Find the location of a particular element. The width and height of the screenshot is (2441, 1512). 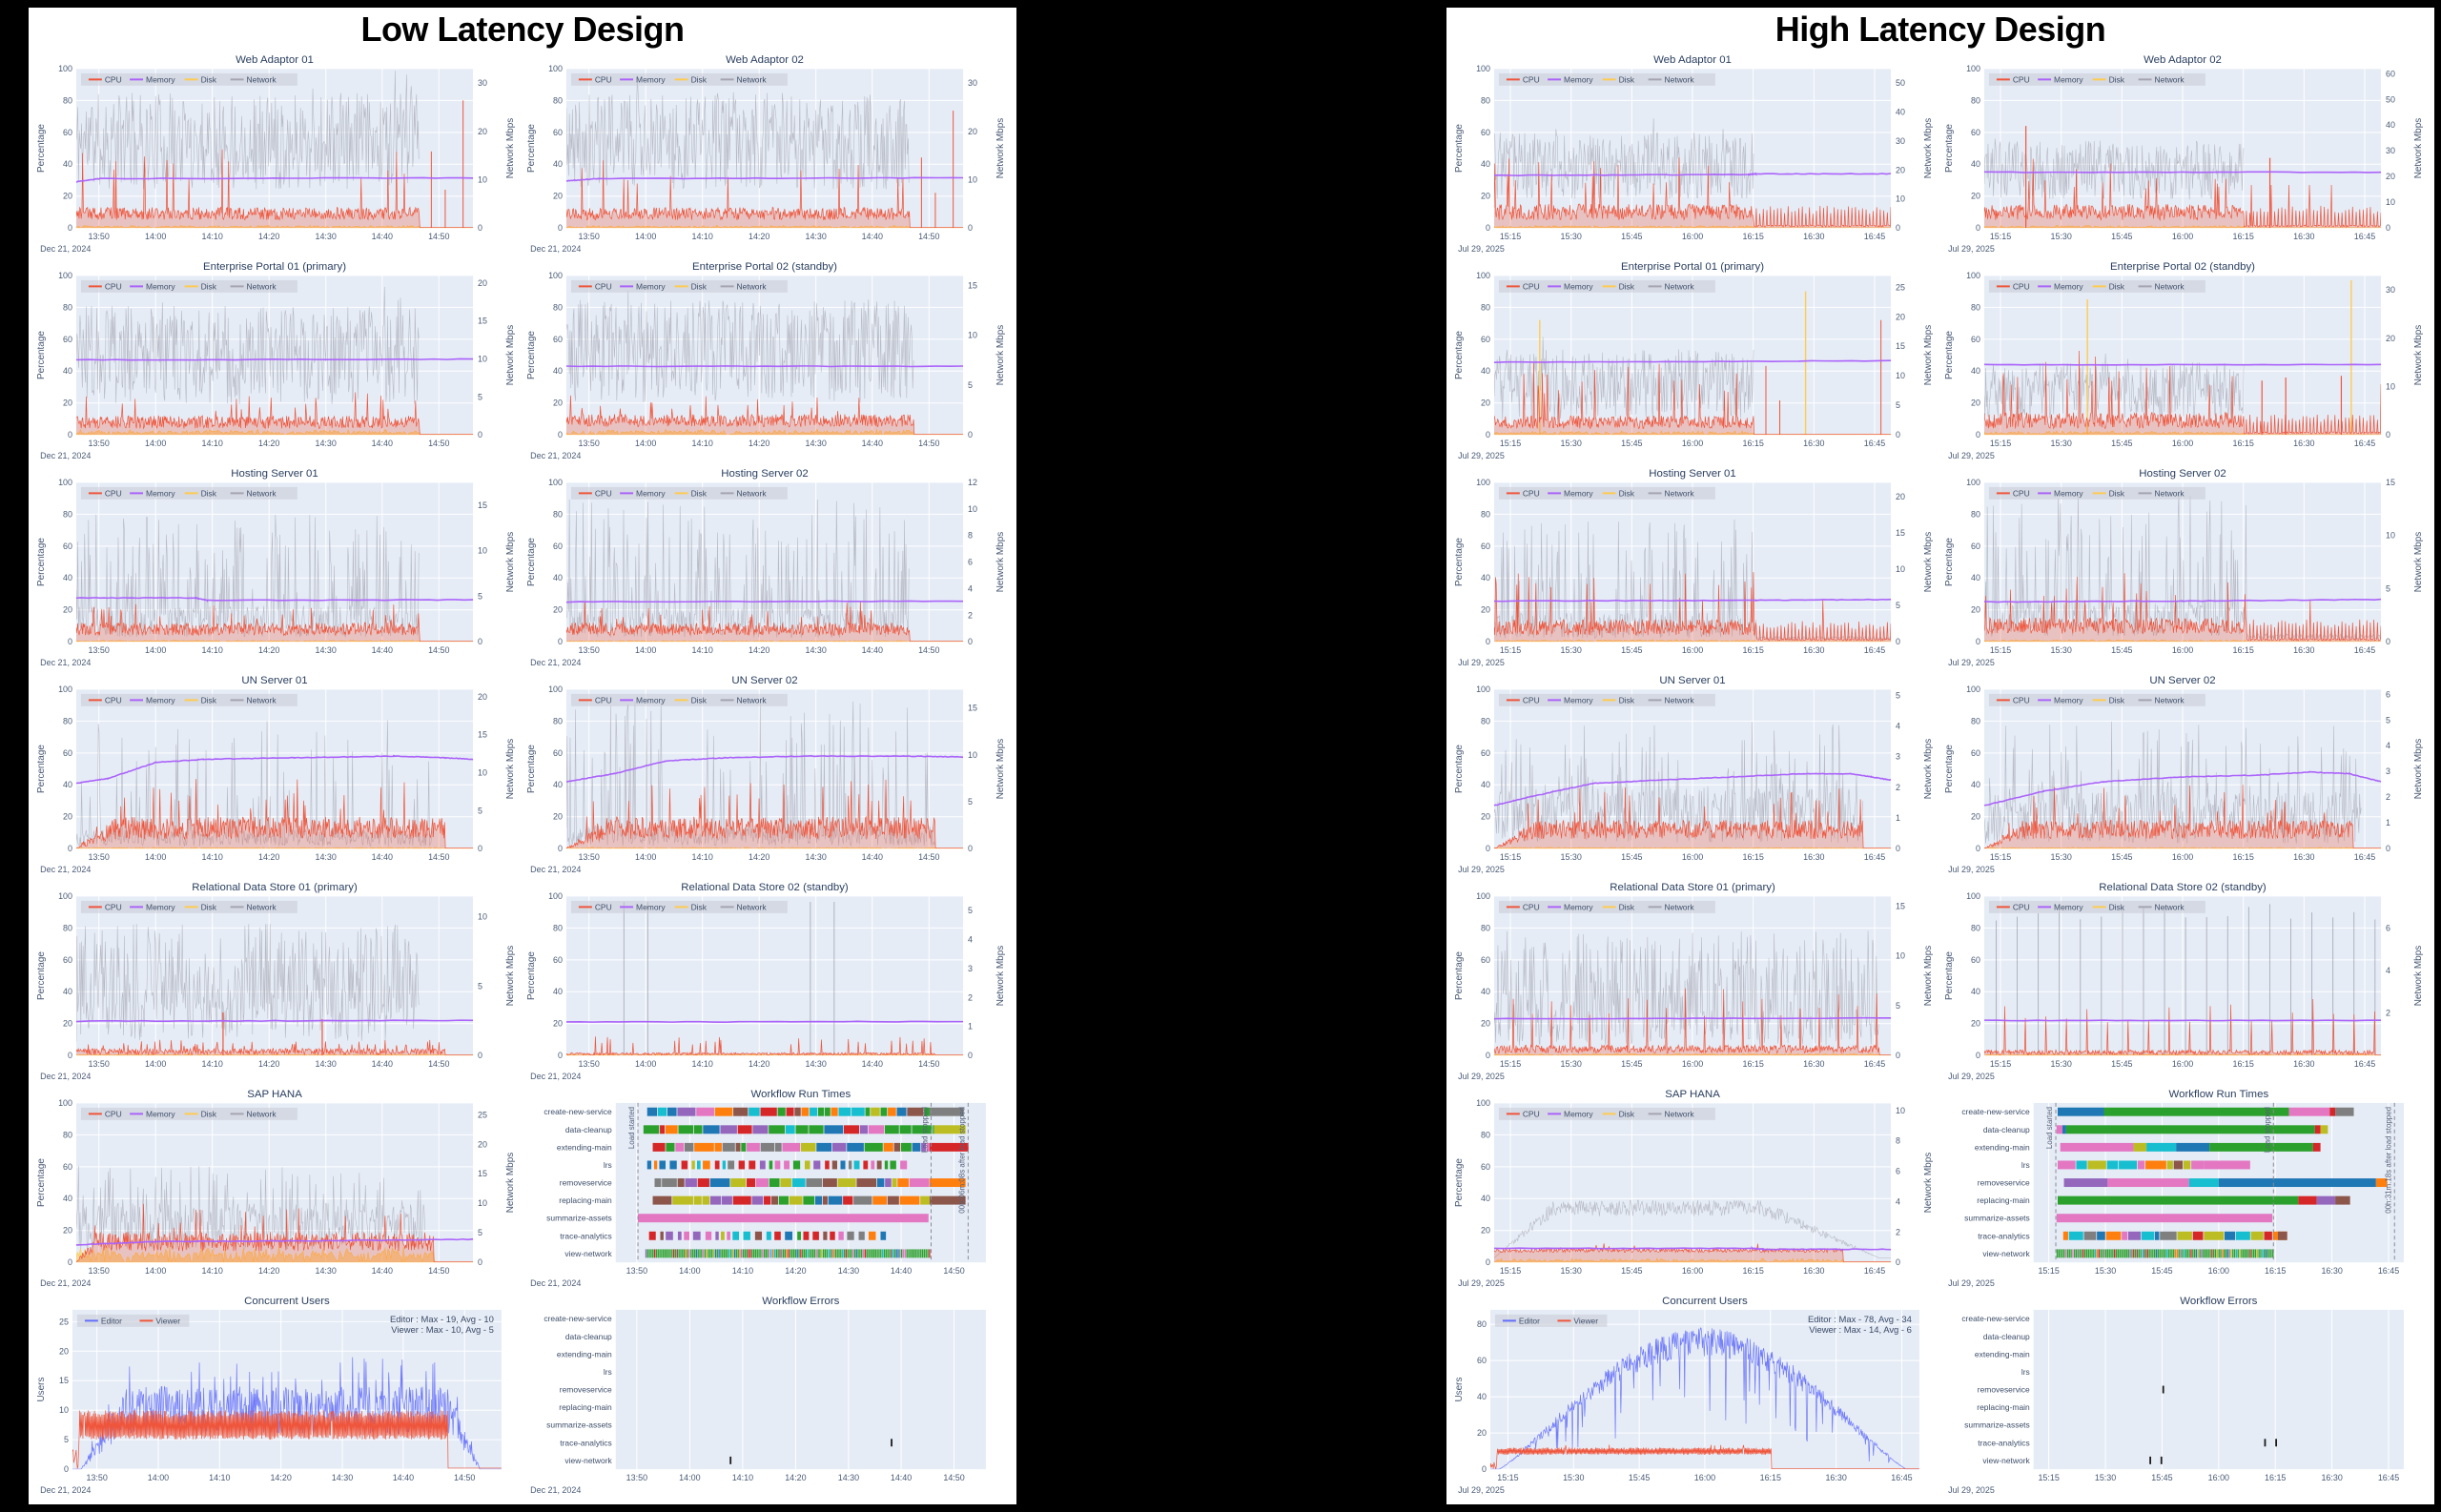

svg-text: Load stopped is located at coordinates (2267, 1130).